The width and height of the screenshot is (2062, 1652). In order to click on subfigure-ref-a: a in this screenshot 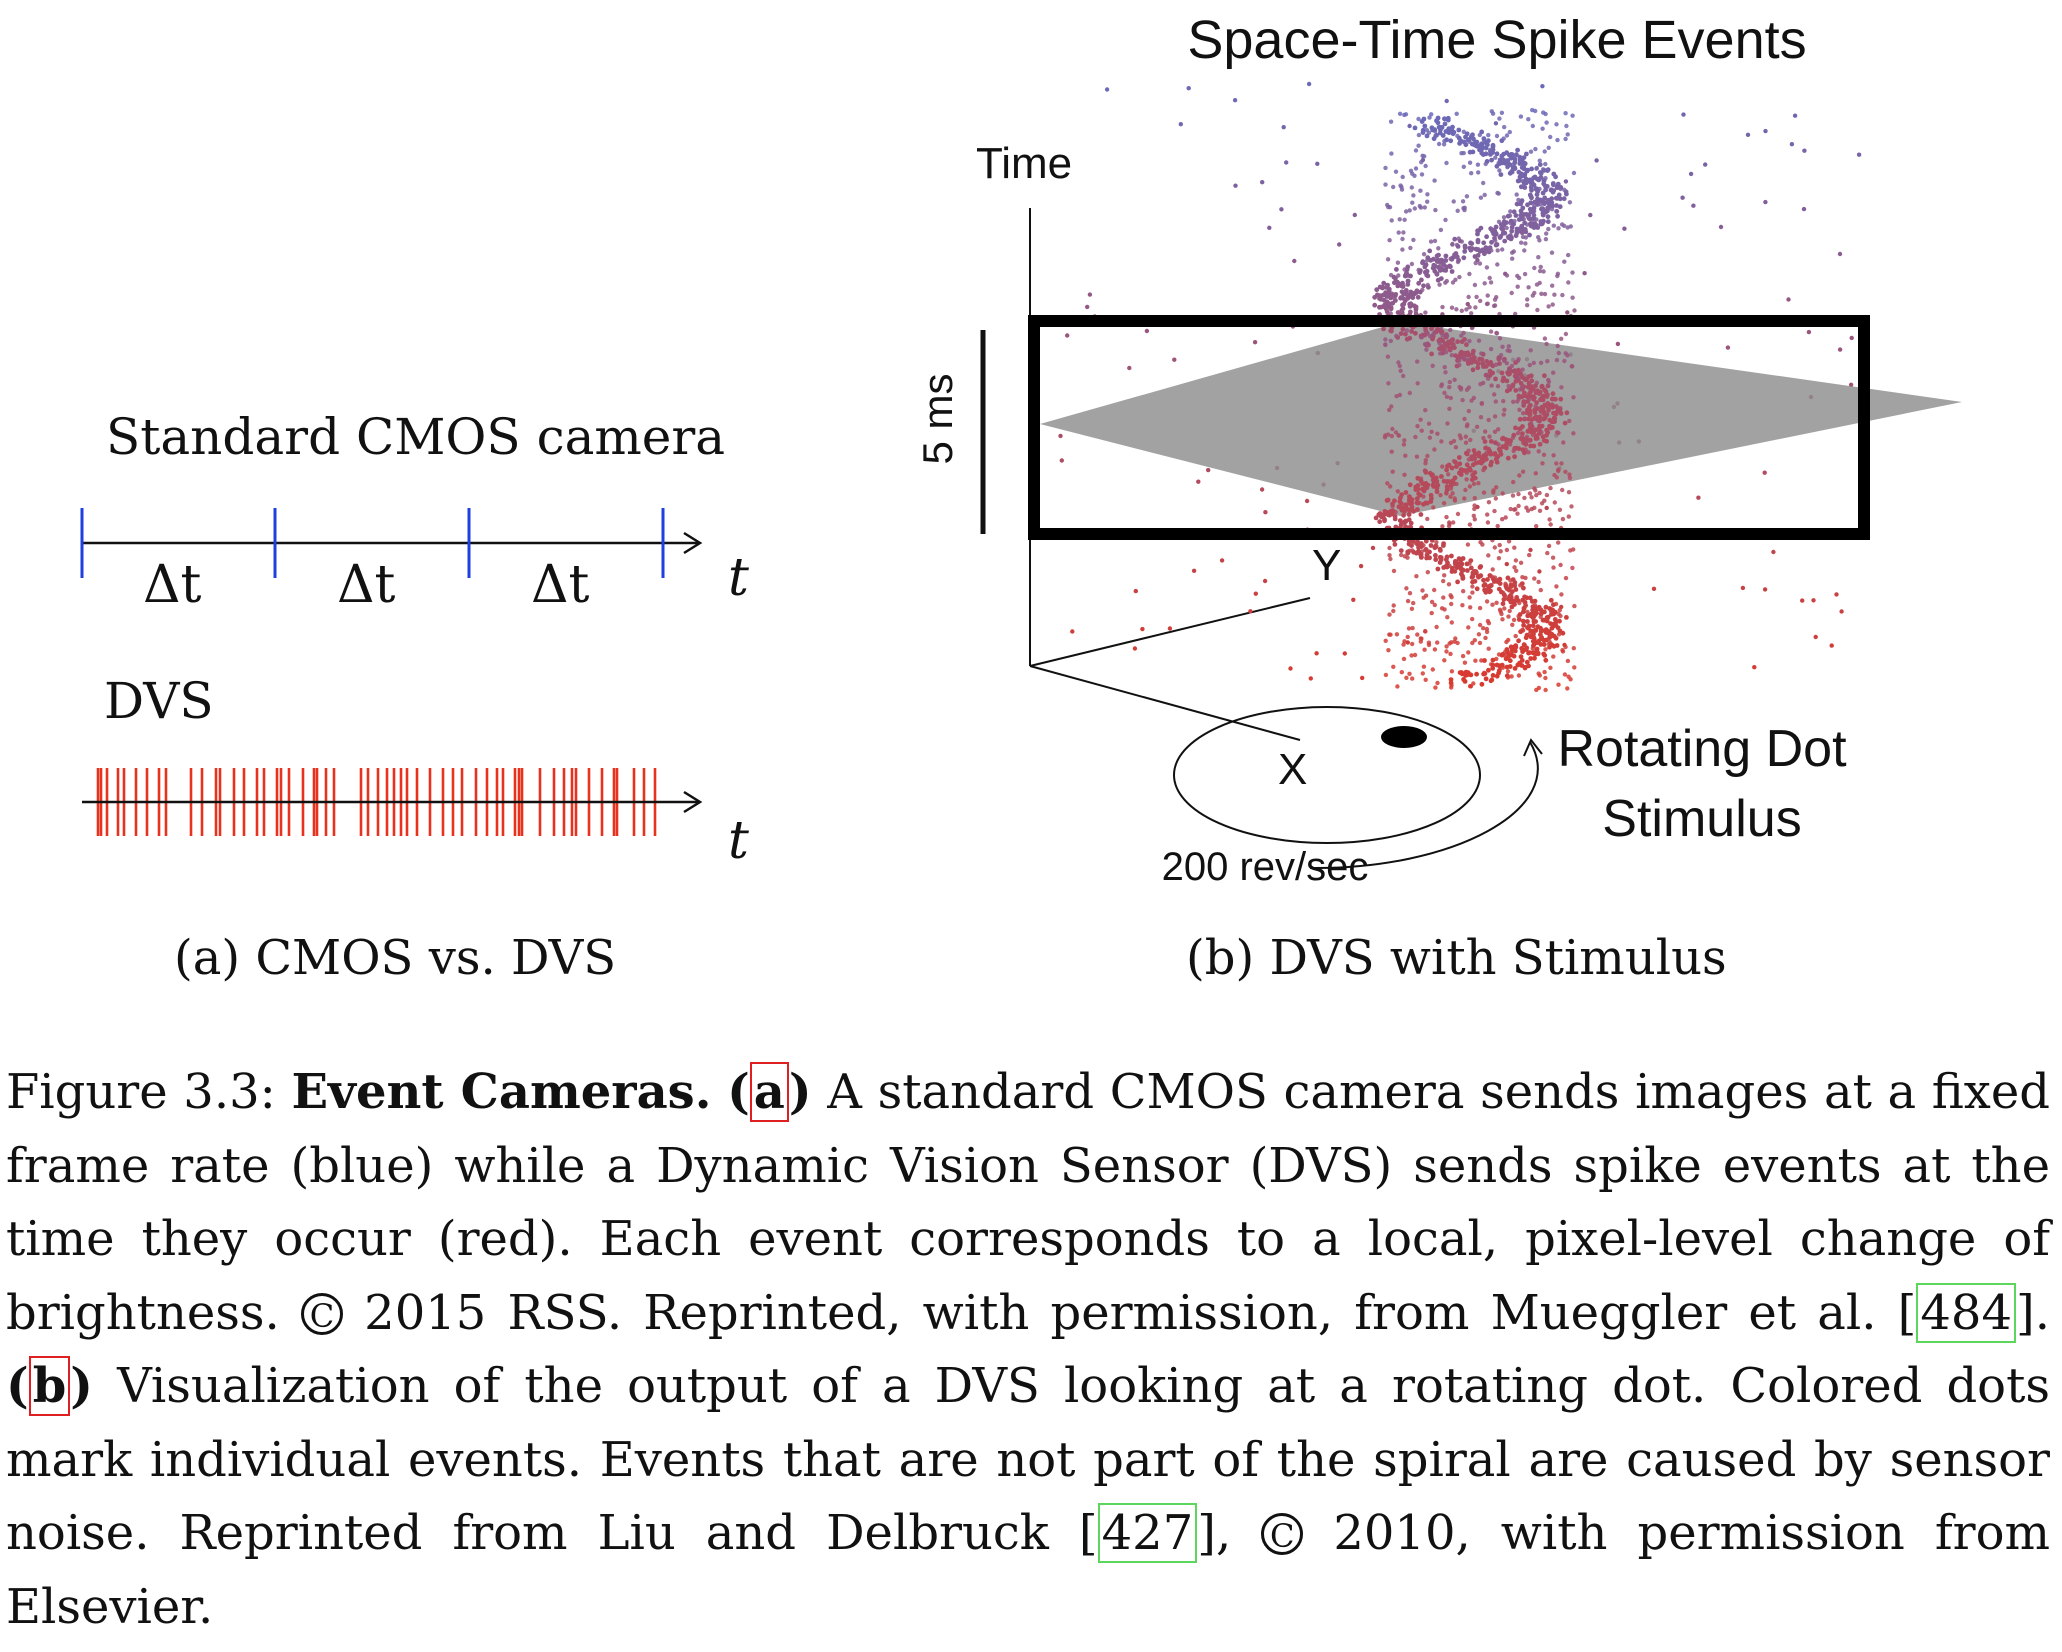, I will do `click(769, 1092)`.